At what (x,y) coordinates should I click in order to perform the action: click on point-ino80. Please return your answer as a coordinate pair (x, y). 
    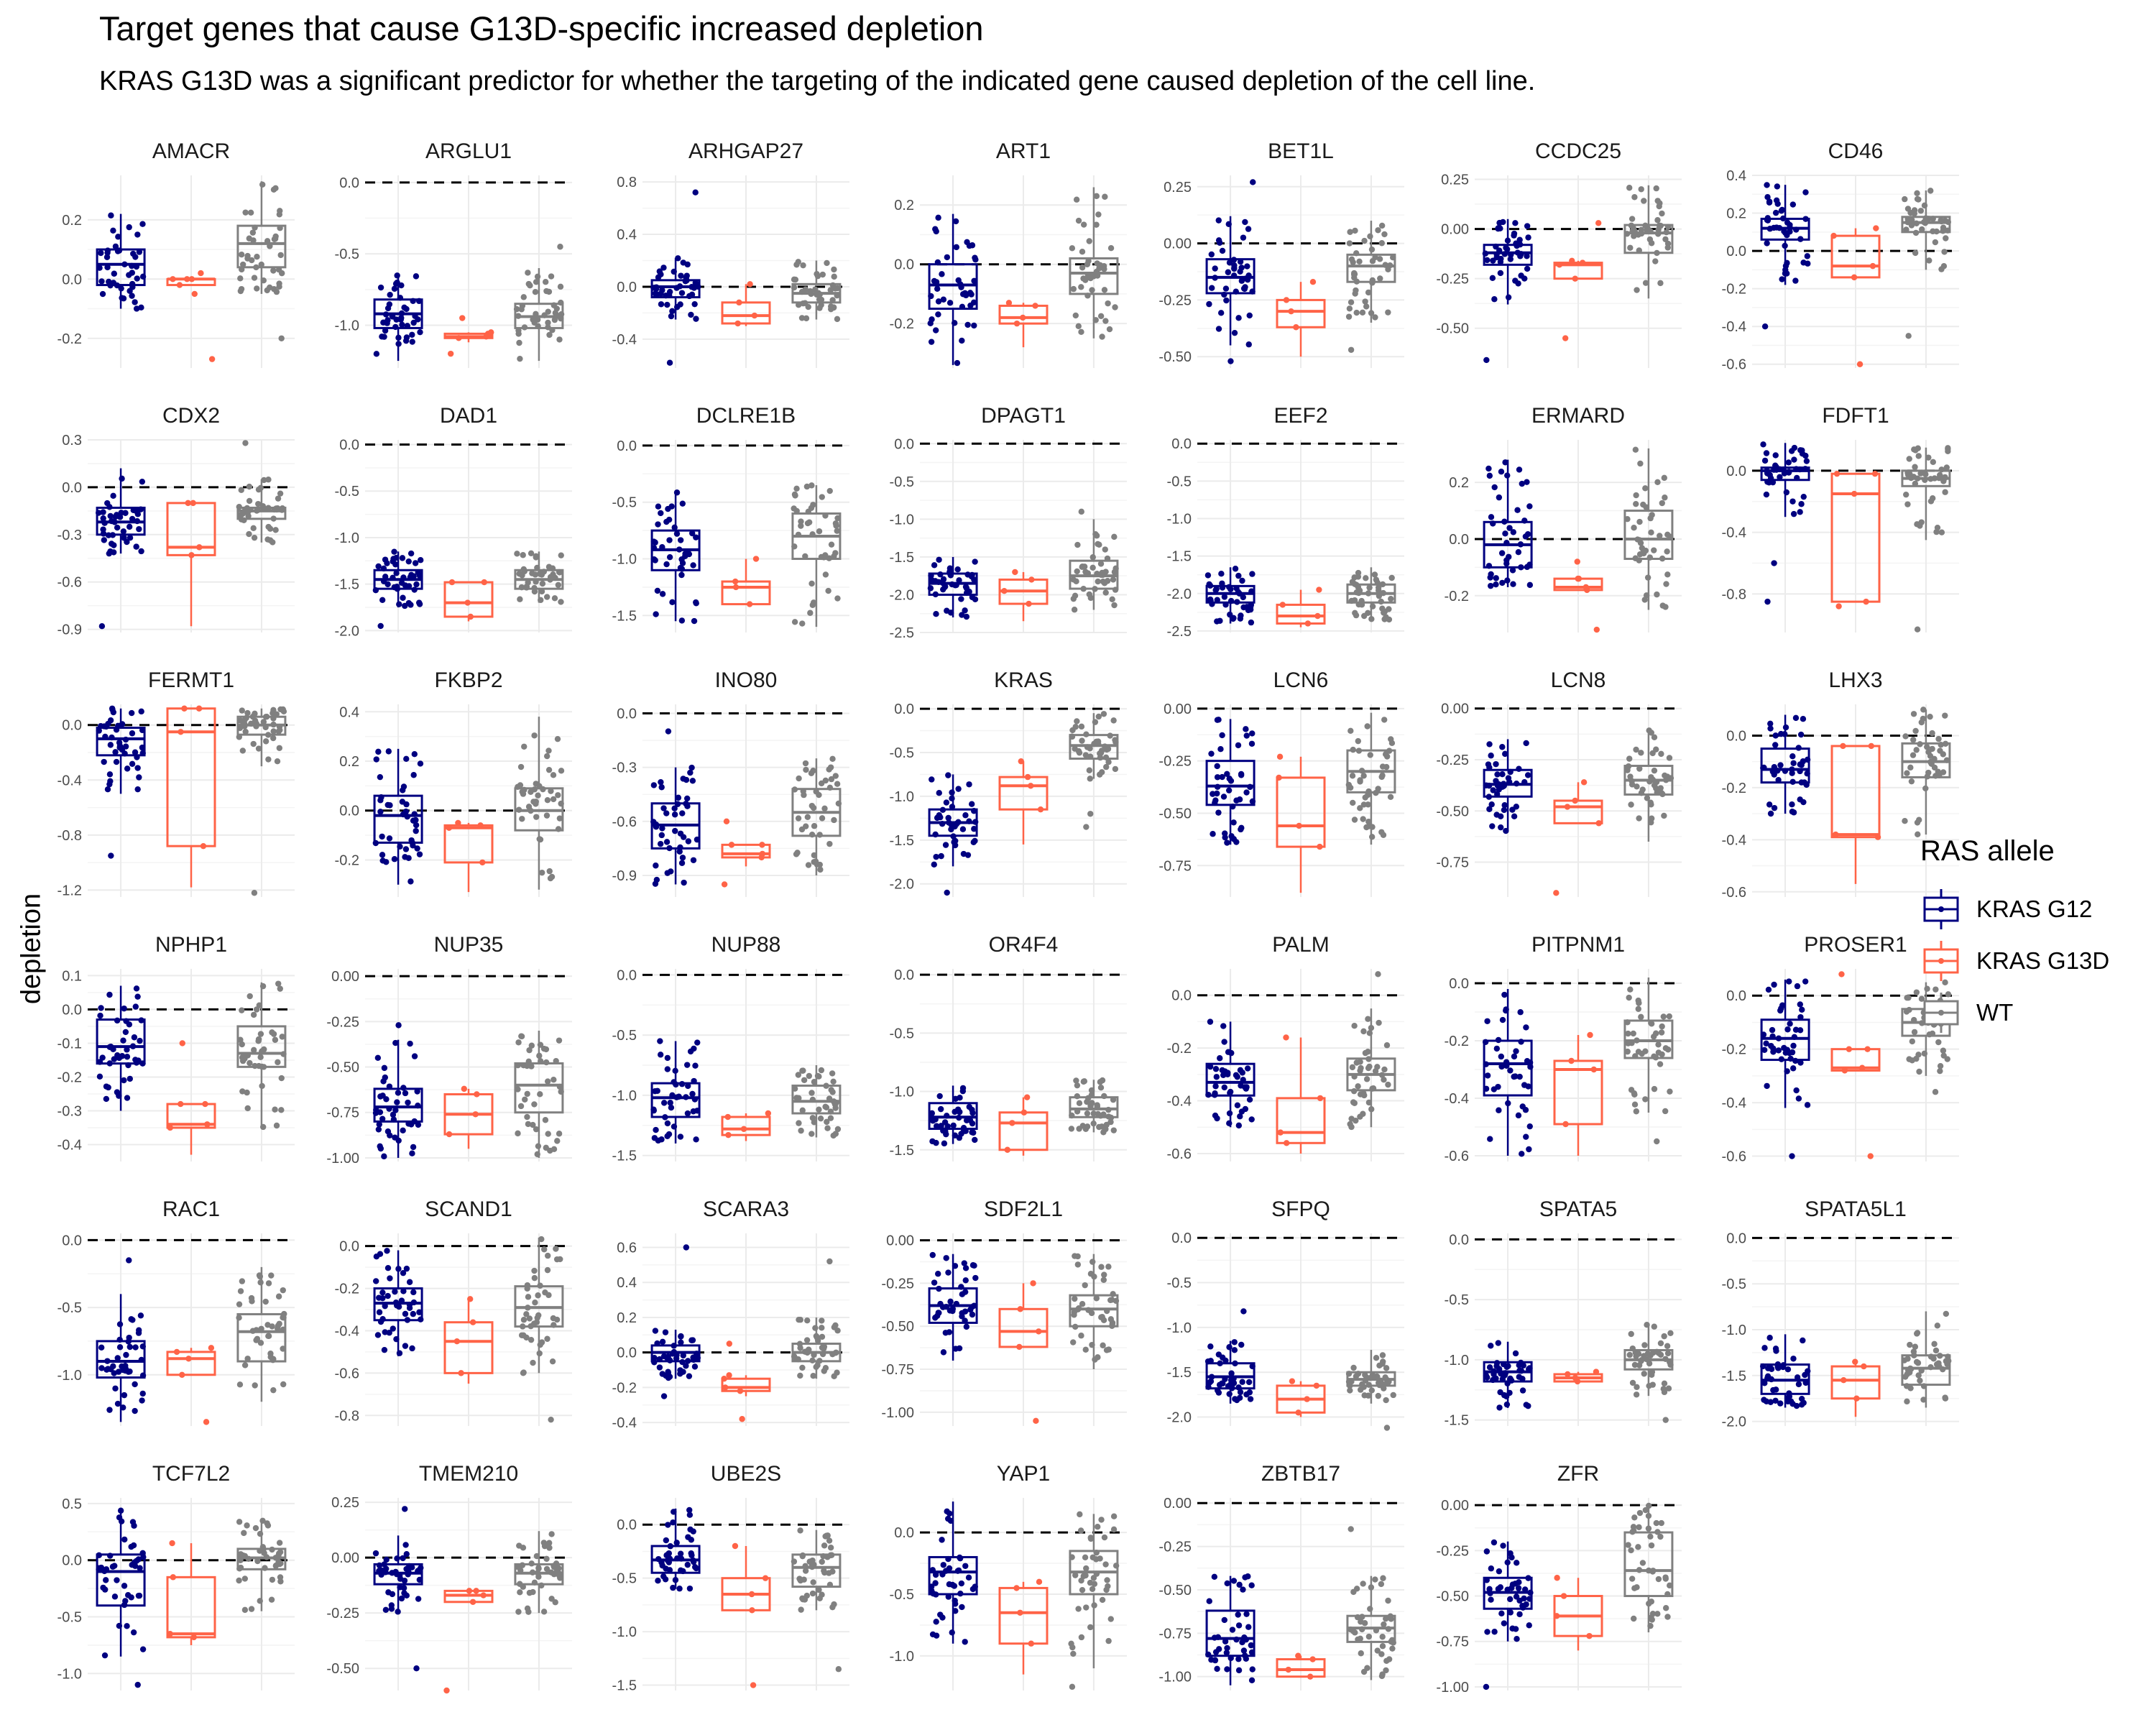
    Looking at the image, I should click on (683, 858).